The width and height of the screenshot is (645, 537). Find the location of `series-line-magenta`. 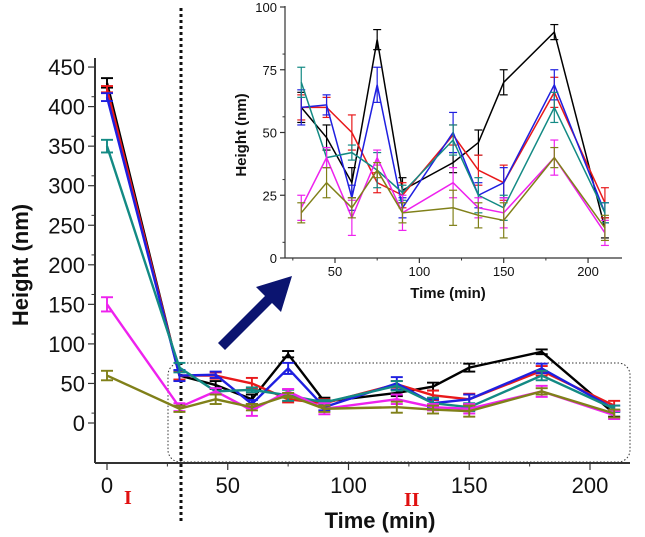

series-line-magenta is located at coordinates (453, 194).